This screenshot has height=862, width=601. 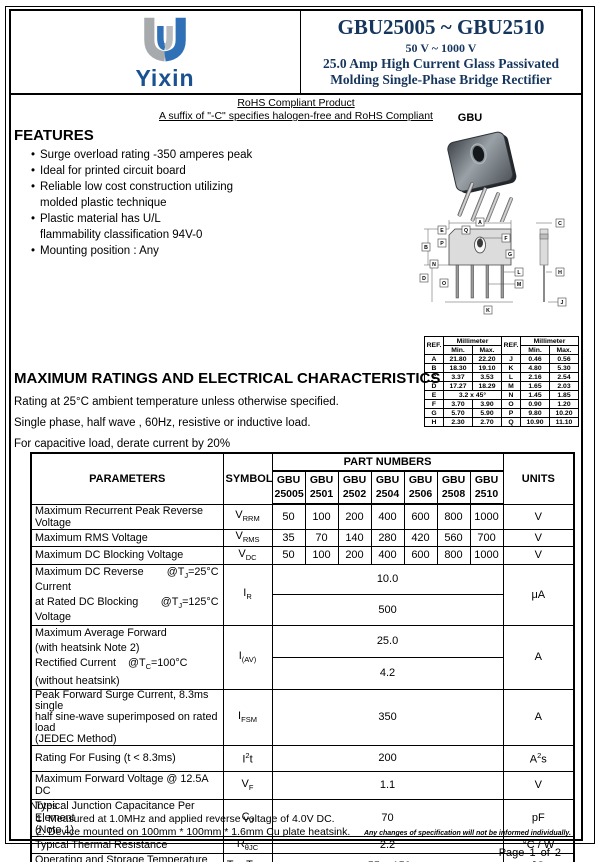 I want to click on table-cell: 10.90, so click(x=535, y=422).